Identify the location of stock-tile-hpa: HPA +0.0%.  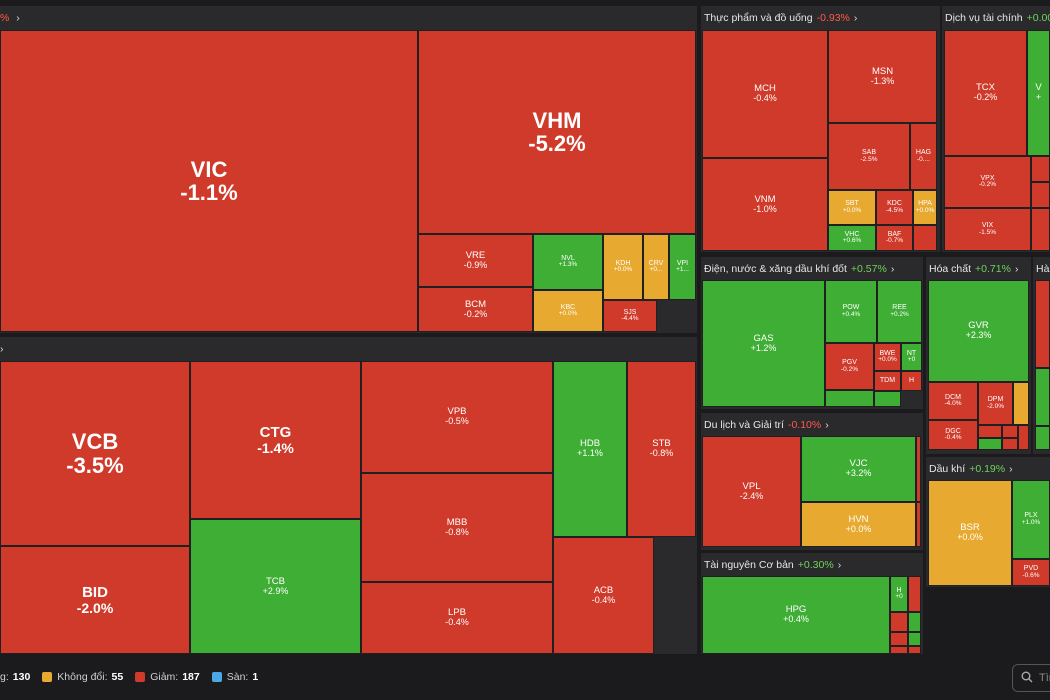
(925, 207).